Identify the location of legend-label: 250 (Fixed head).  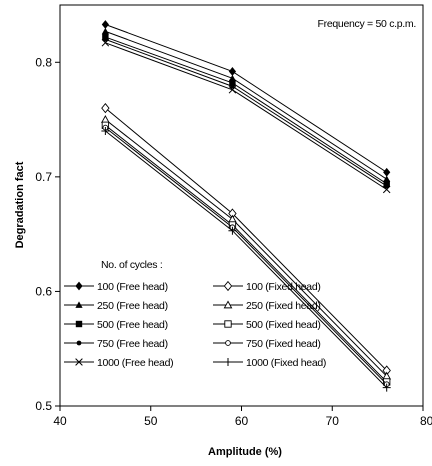
(283, 306).